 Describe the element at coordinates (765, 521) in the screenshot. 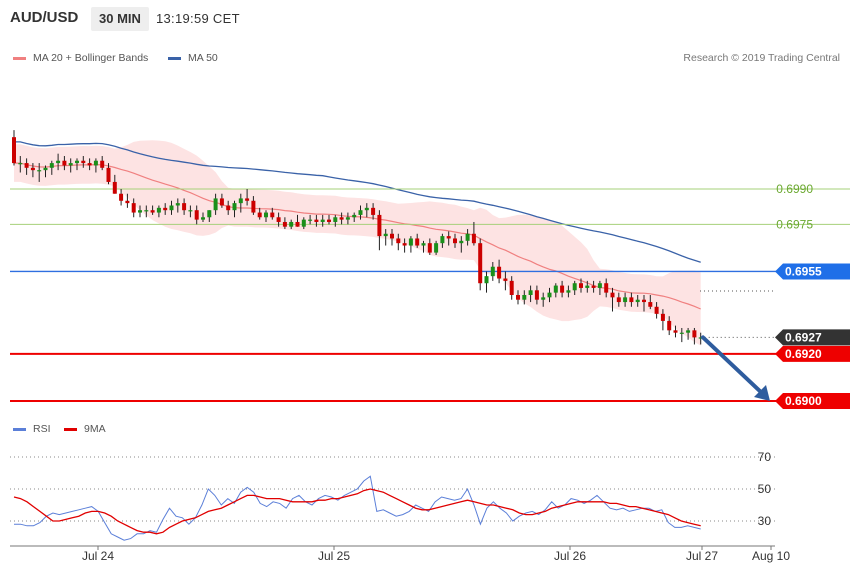

I see `rsi-level-label: 30` at that location.